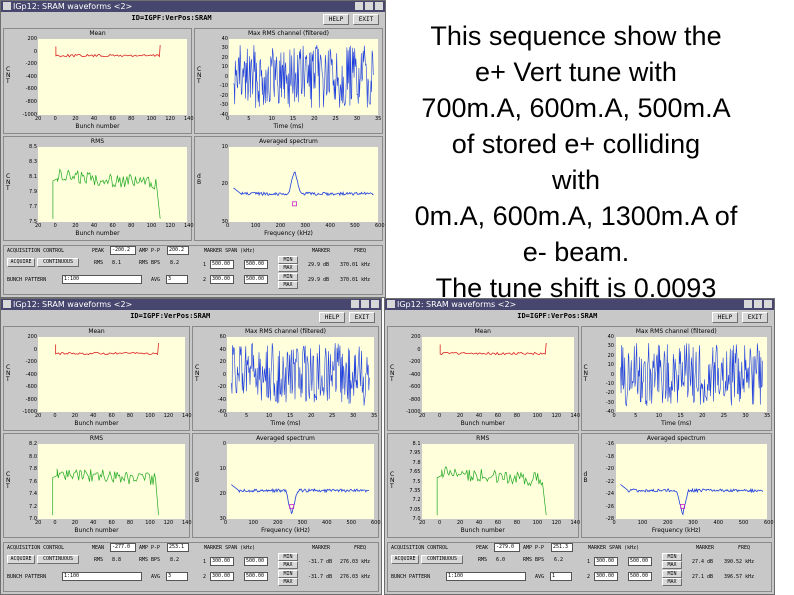  Describe the element at coordinates (117, 560) in the screenshot. I see `rms-stat-value: 8.8` at that location.